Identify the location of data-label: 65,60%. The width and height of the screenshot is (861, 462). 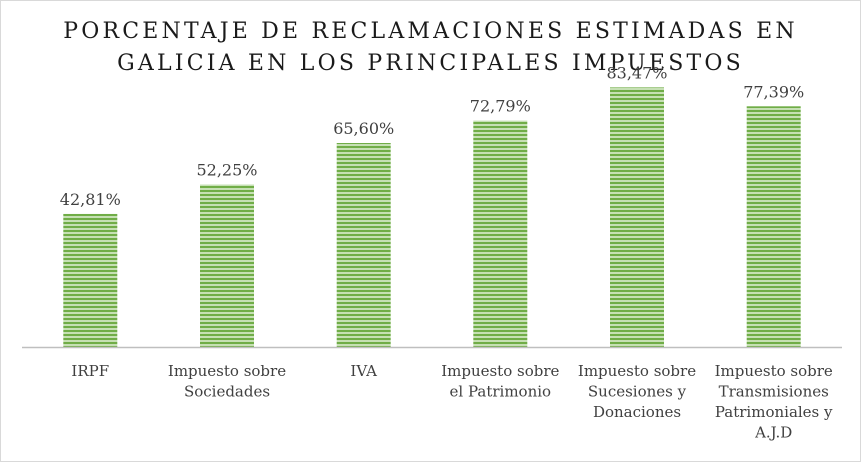
(363, 128).